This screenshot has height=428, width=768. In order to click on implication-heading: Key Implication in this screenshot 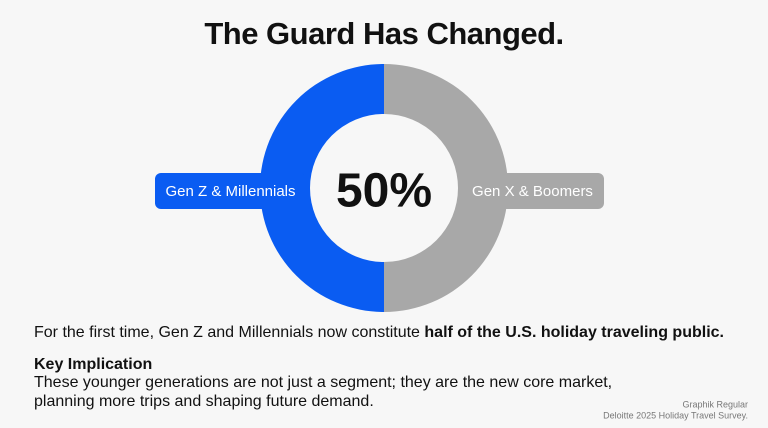, I will do `click(93, 364)`.